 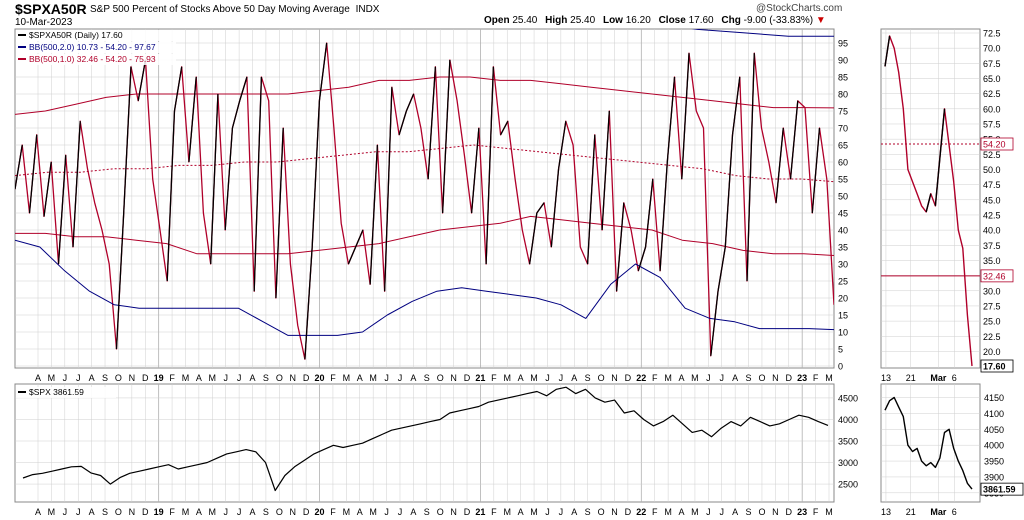 What do you see at coordinates (778, 20) in the screenshot?
I see `chg-value: -9.00 (-33.83%)` at bounding box center [778, 20].